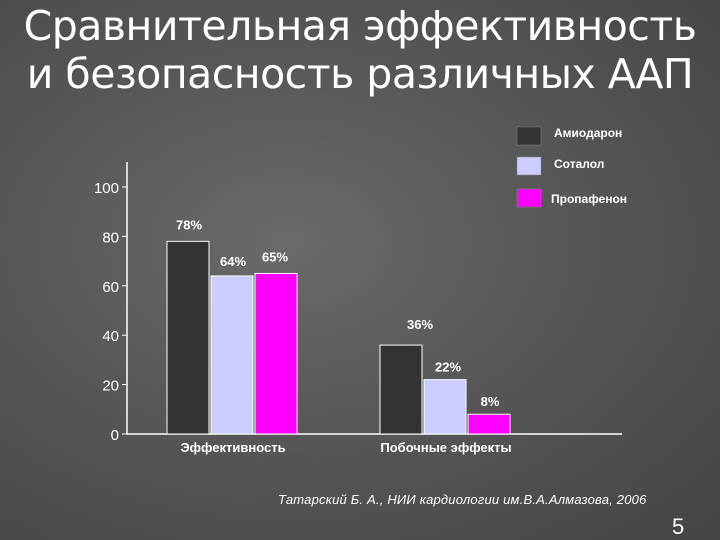 This screenshot has width=720, height=540. I want to click on title-line-1: Сравнительная эффективность, so click(360, 26).